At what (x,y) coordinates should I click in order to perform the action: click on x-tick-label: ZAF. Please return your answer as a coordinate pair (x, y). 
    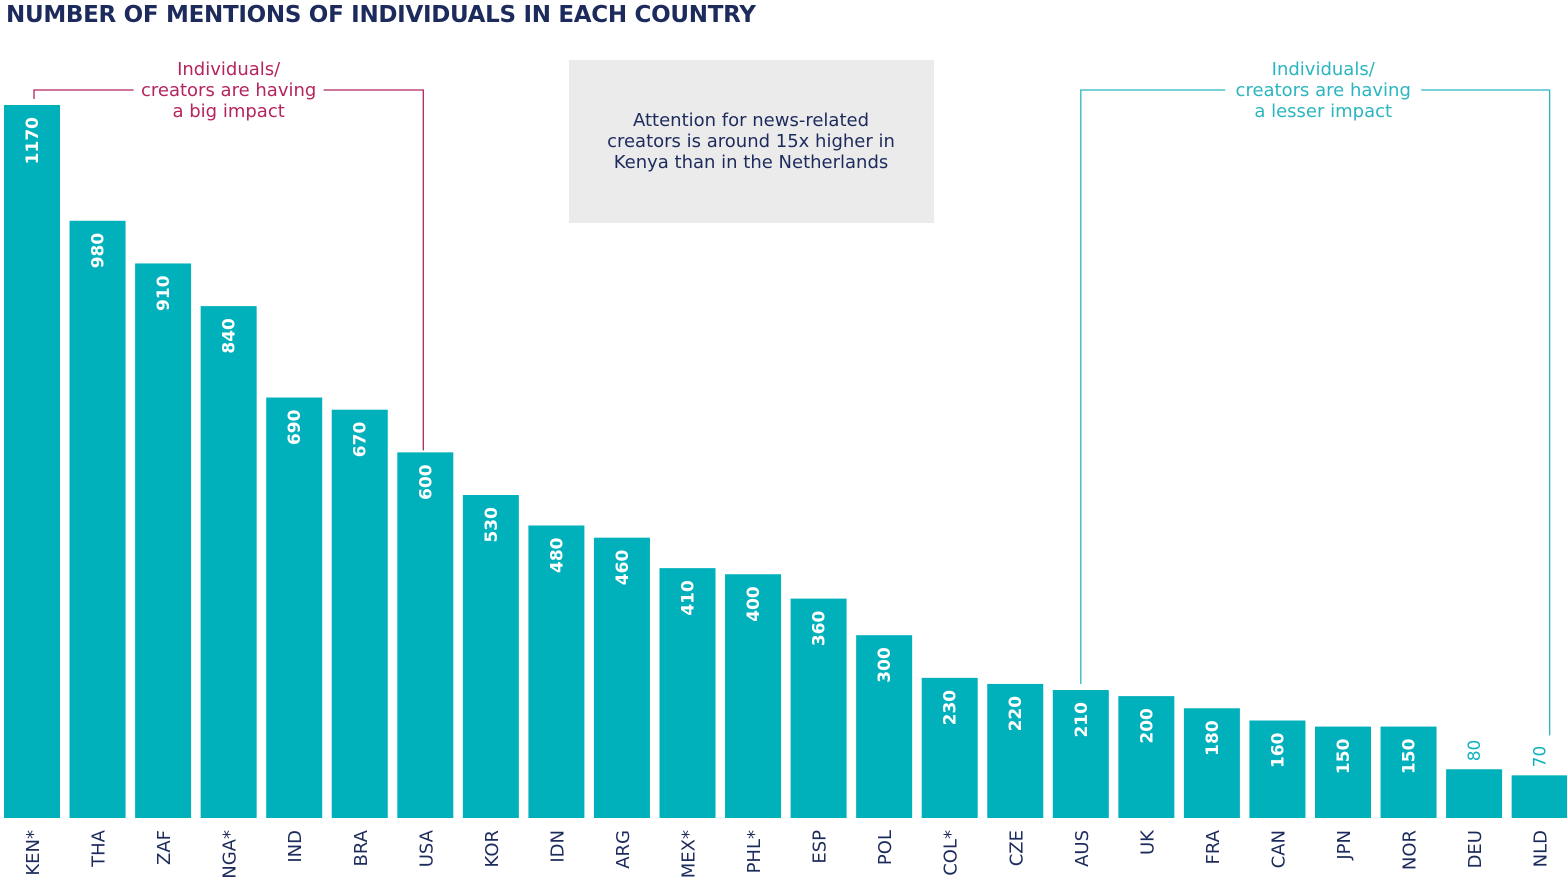
    Looking at the image, I should click on (164, 847).